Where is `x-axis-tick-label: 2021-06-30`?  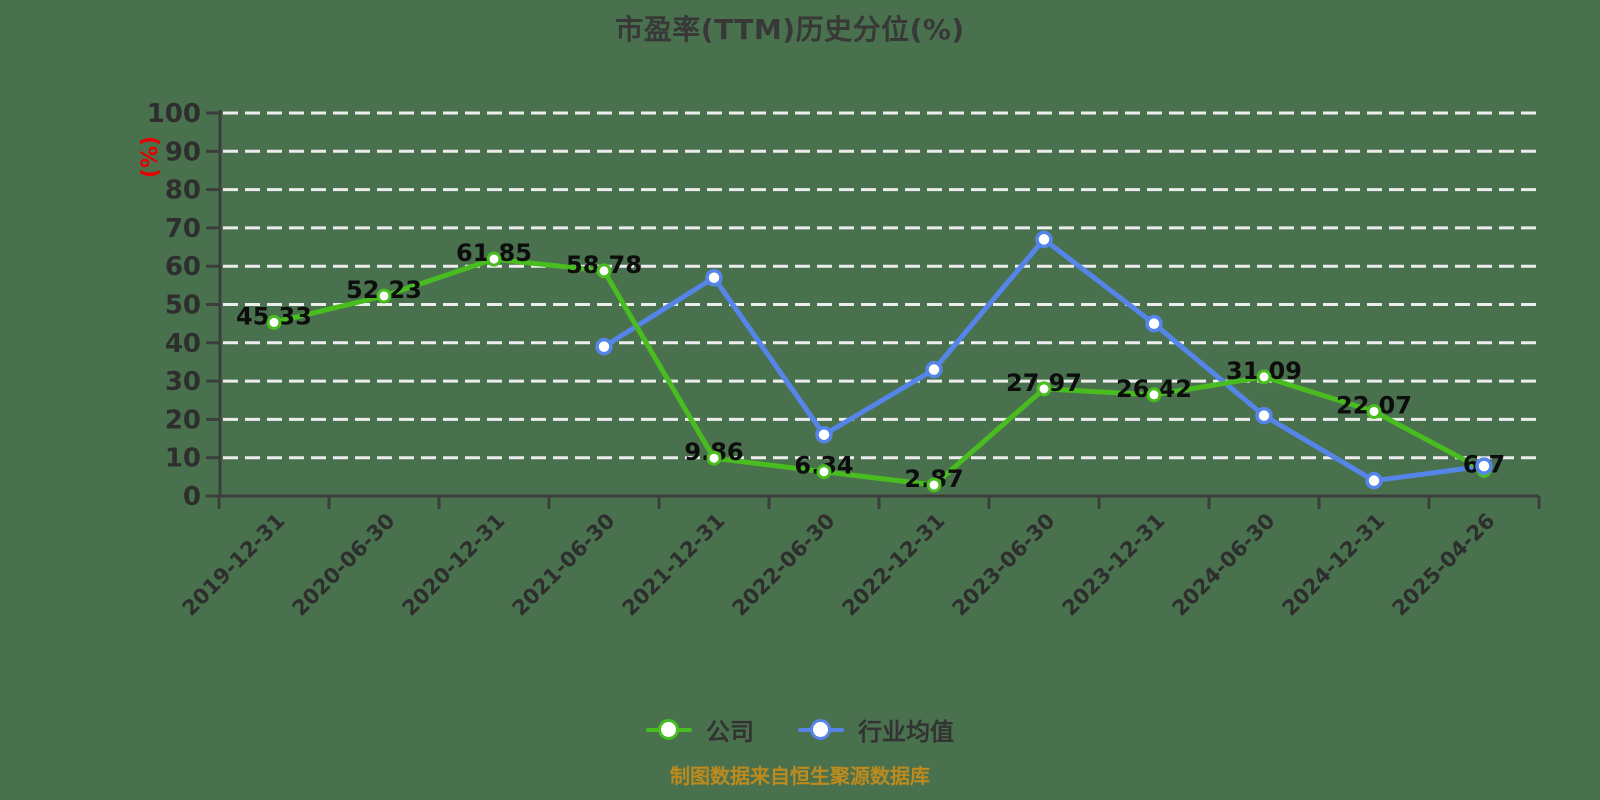 x-axis-tick-label: 2021-06-30 is located at coordinates (564, 565).